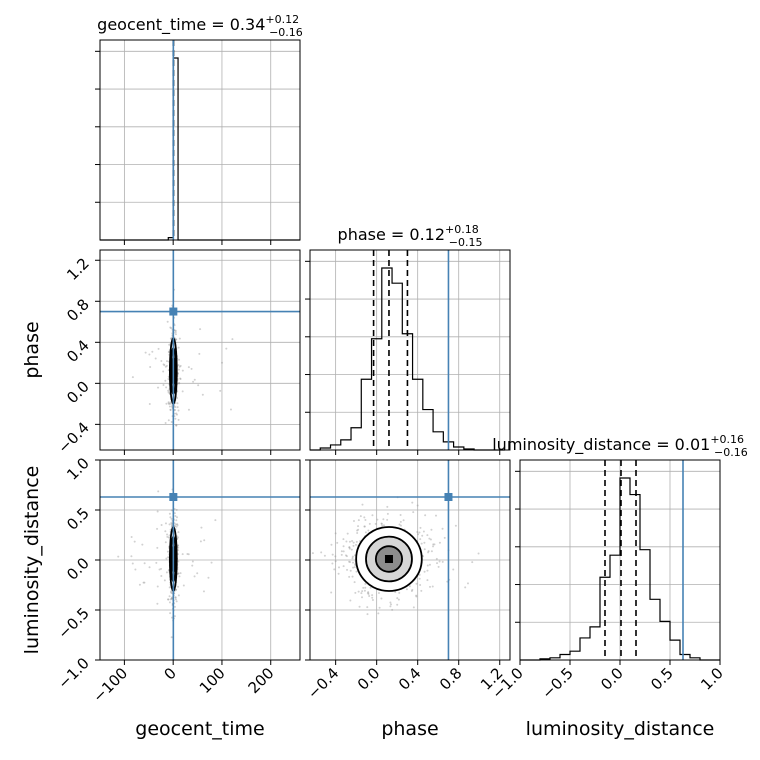 This screenshot has height=760, width=760. Describe the element at coordinates (369, 679) in the screenshot. I see `xtick-label: 0.0` at that location.